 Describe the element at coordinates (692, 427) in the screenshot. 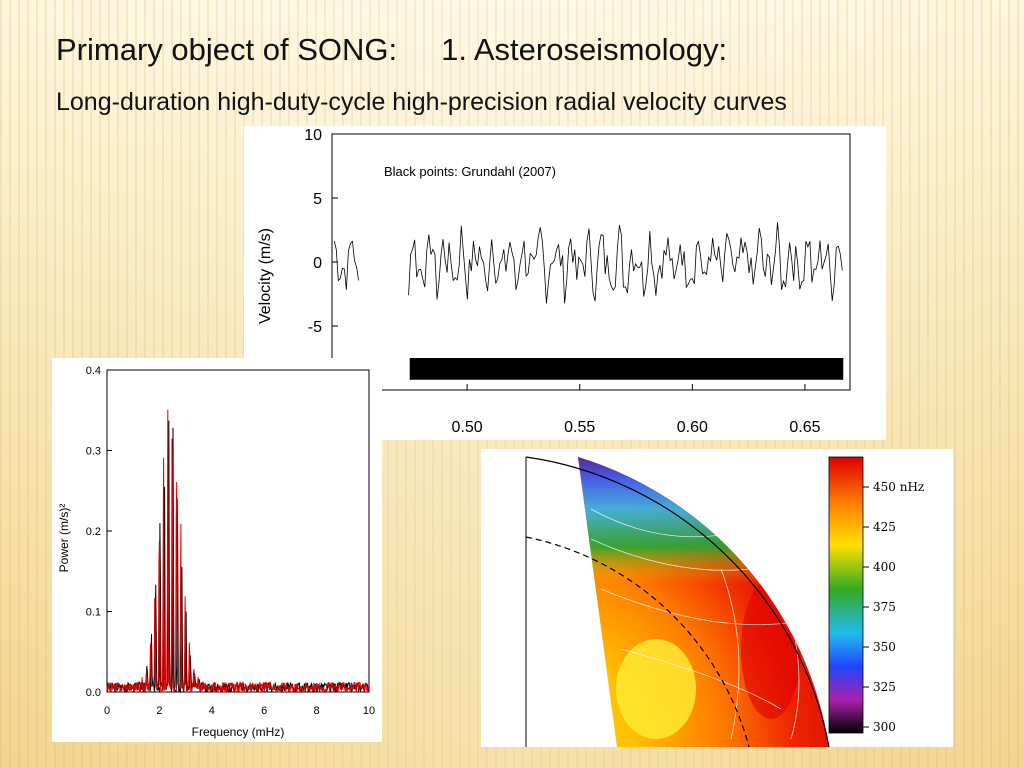

I see `velocity-x-tick: 0.60` at that location.